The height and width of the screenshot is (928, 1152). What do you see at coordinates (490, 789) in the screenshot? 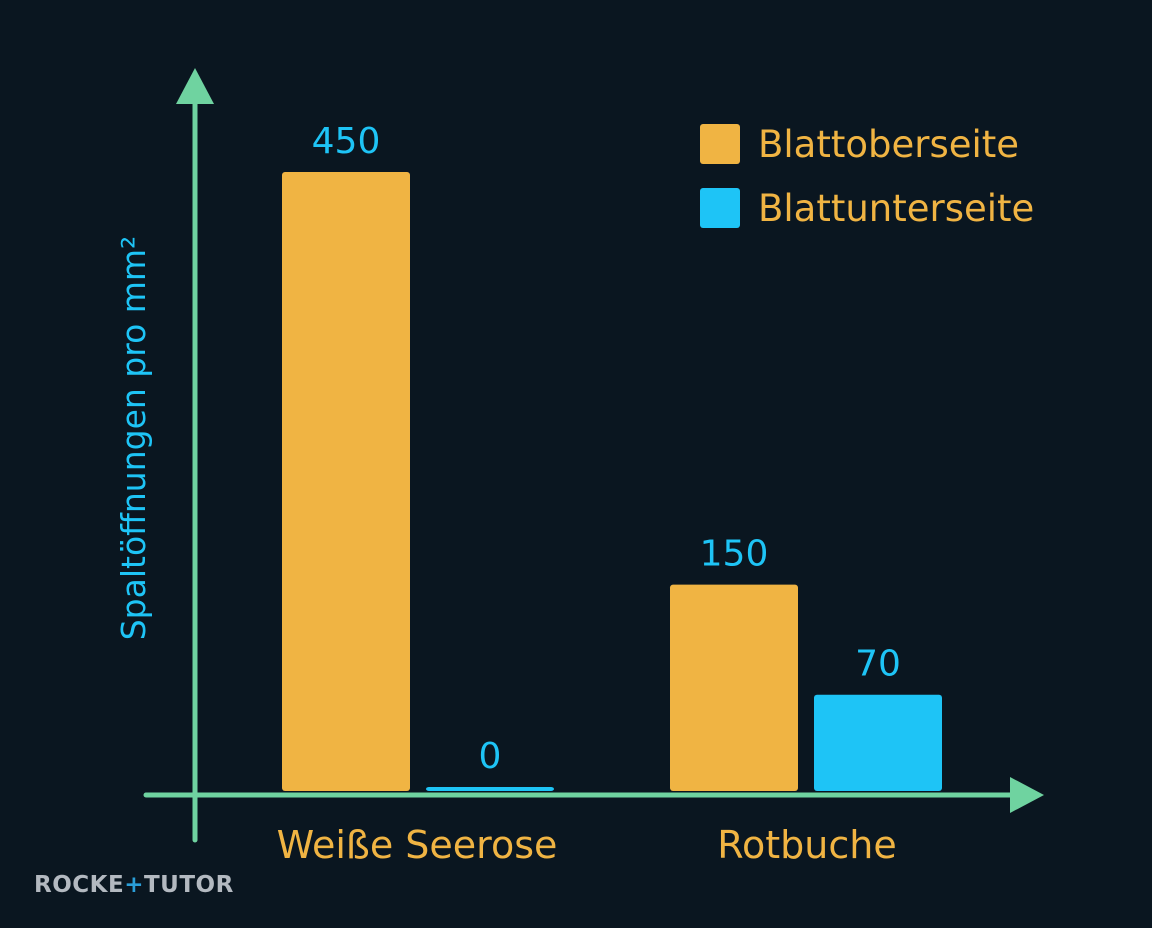
I see `bar-wei-e-seerose-blattunterseite` at bounding box center [490, 789].